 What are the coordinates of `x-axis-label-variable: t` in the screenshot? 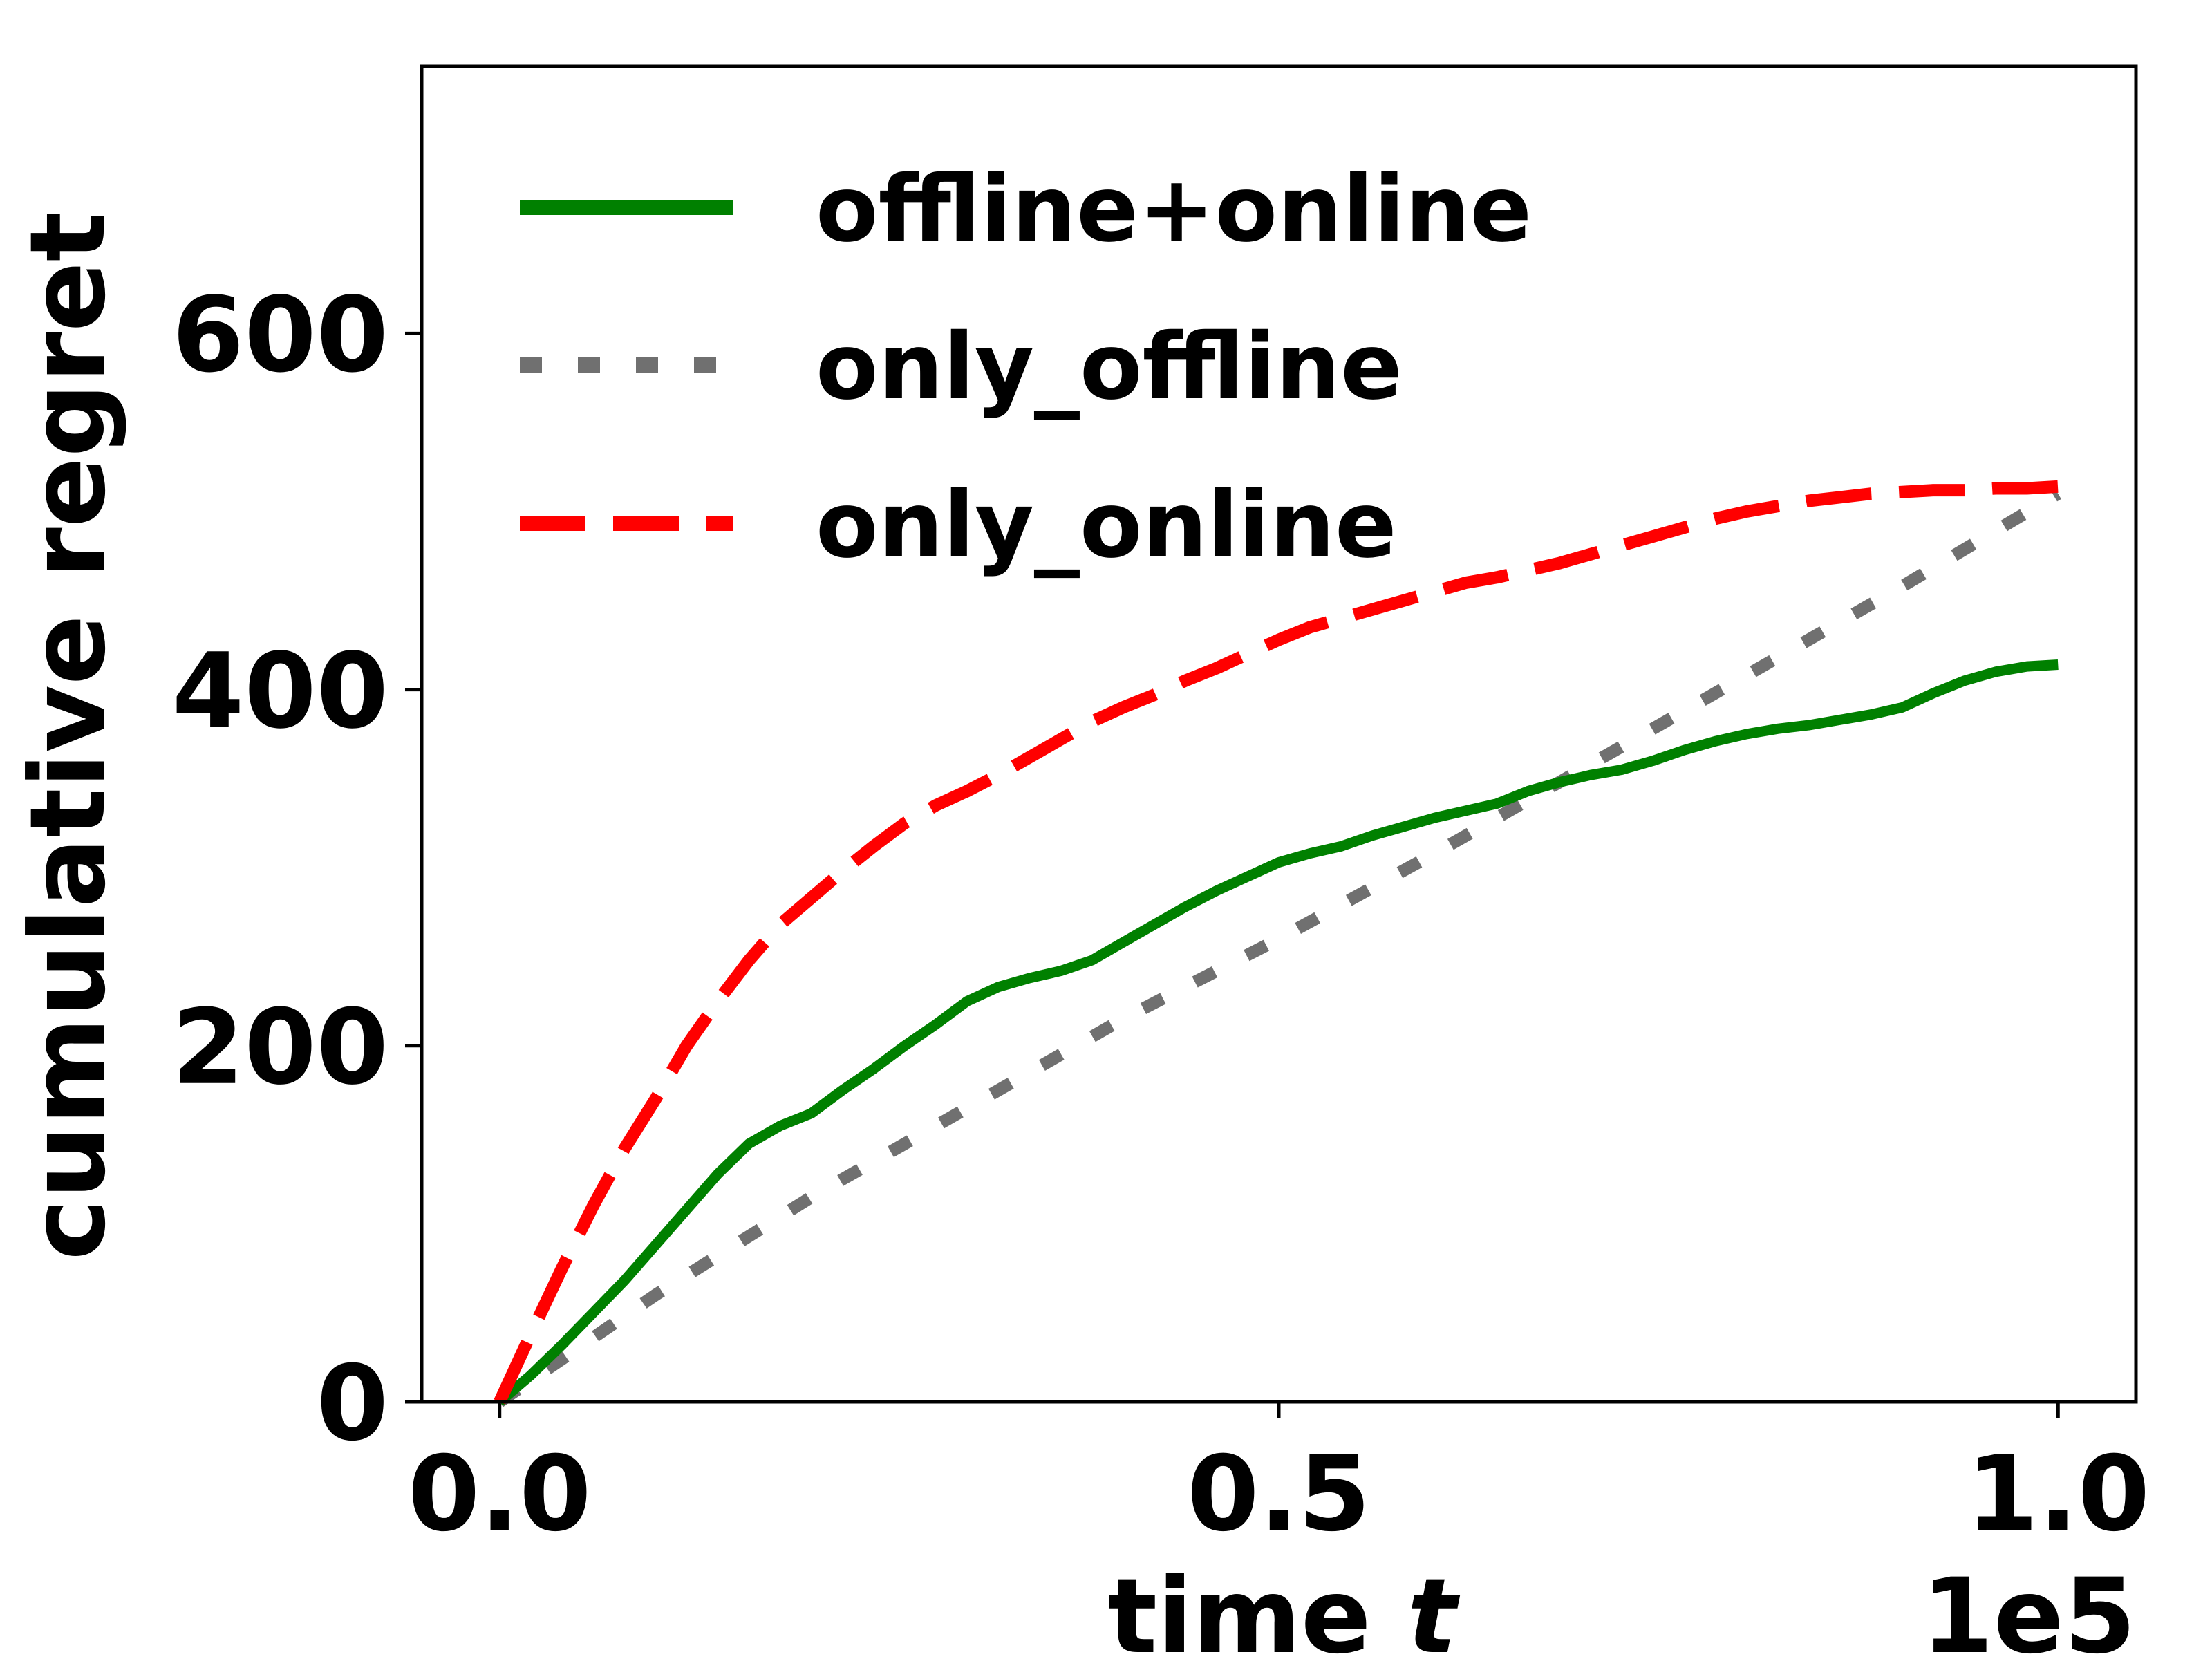 It's located at (1434, 1608).